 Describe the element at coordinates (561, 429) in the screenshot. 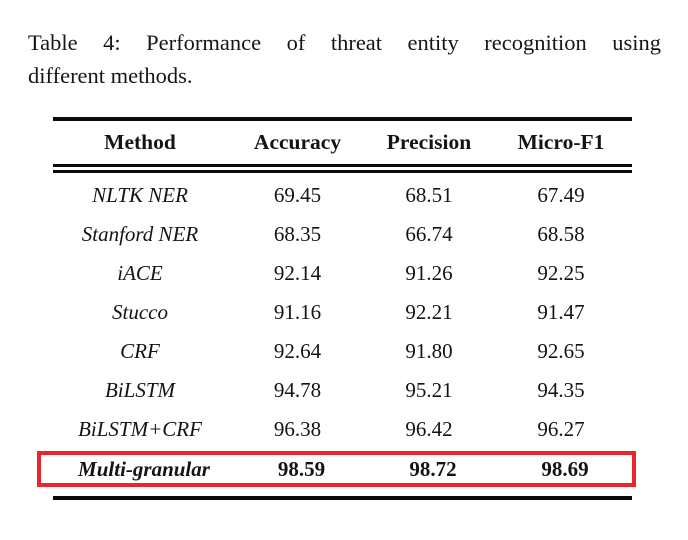

I see `micro-f1-cell: 96.27` at that location.